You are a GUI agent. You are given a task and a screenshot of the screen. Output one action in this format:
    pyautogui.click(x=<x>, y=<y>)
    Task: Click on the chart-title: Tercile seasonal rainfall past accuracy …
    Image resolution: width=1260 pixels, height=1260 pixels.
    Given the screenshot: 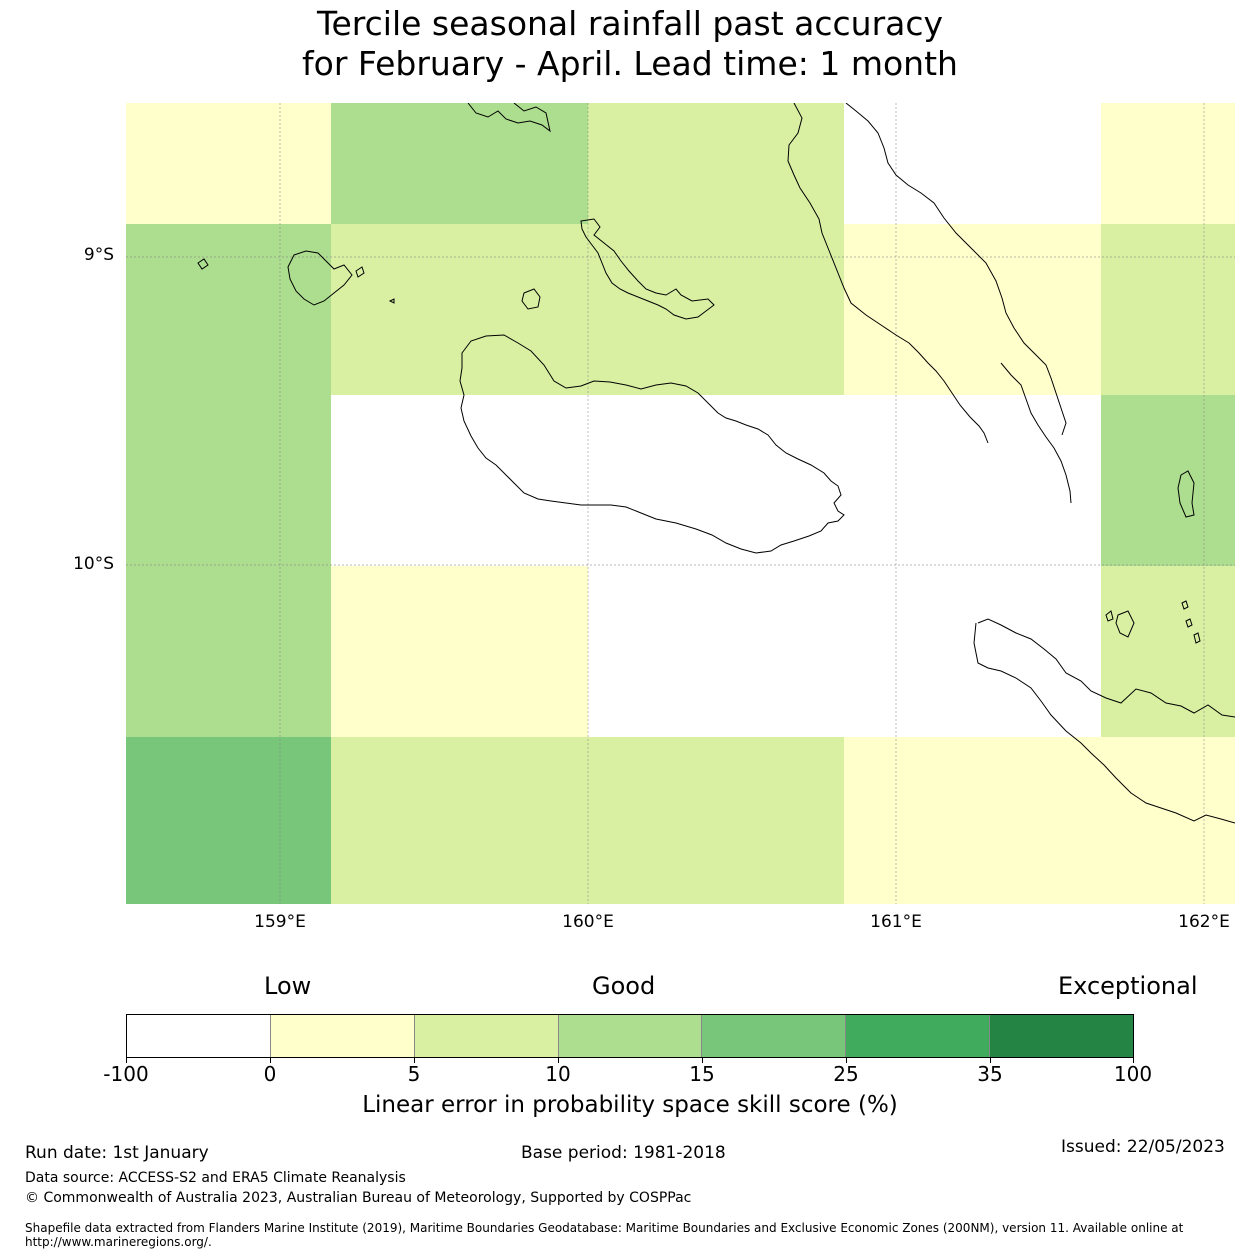 What is the action you would take?
    pyautogui.click(x=630, y=44)
    